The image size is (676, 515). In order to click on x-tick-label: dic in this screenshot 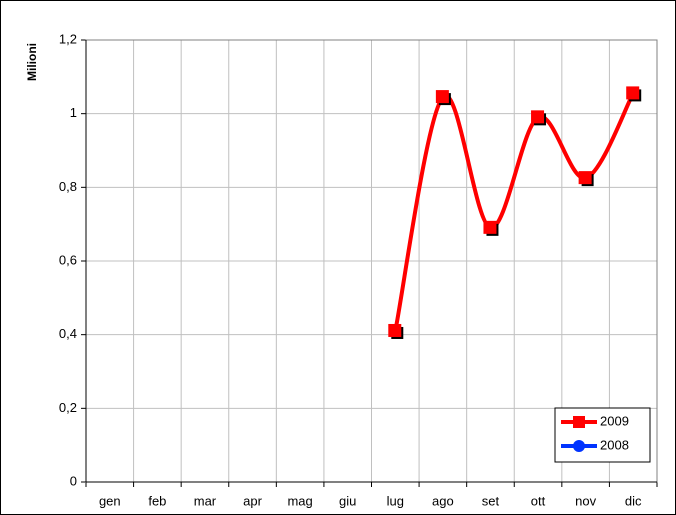, I will do `click(633, 500)`.